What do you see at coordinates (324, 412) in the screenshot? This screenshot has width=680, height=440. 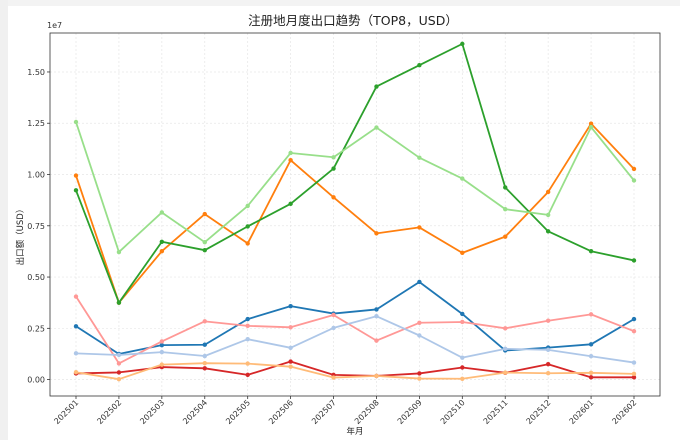 I see `x-tick-label: 202507` at bounding box center [324, 412].